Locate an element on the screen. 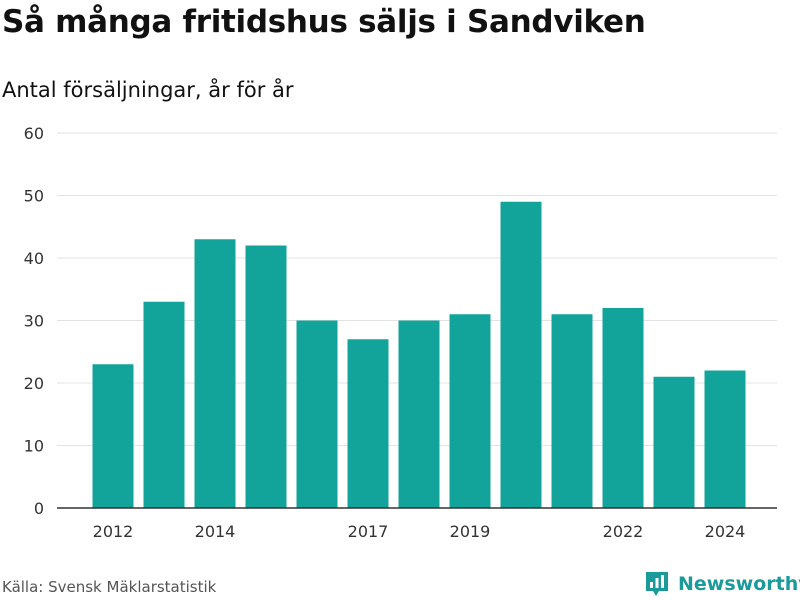 The image size is (800, 600). bar-2013 is located at coordinates (164, 404).